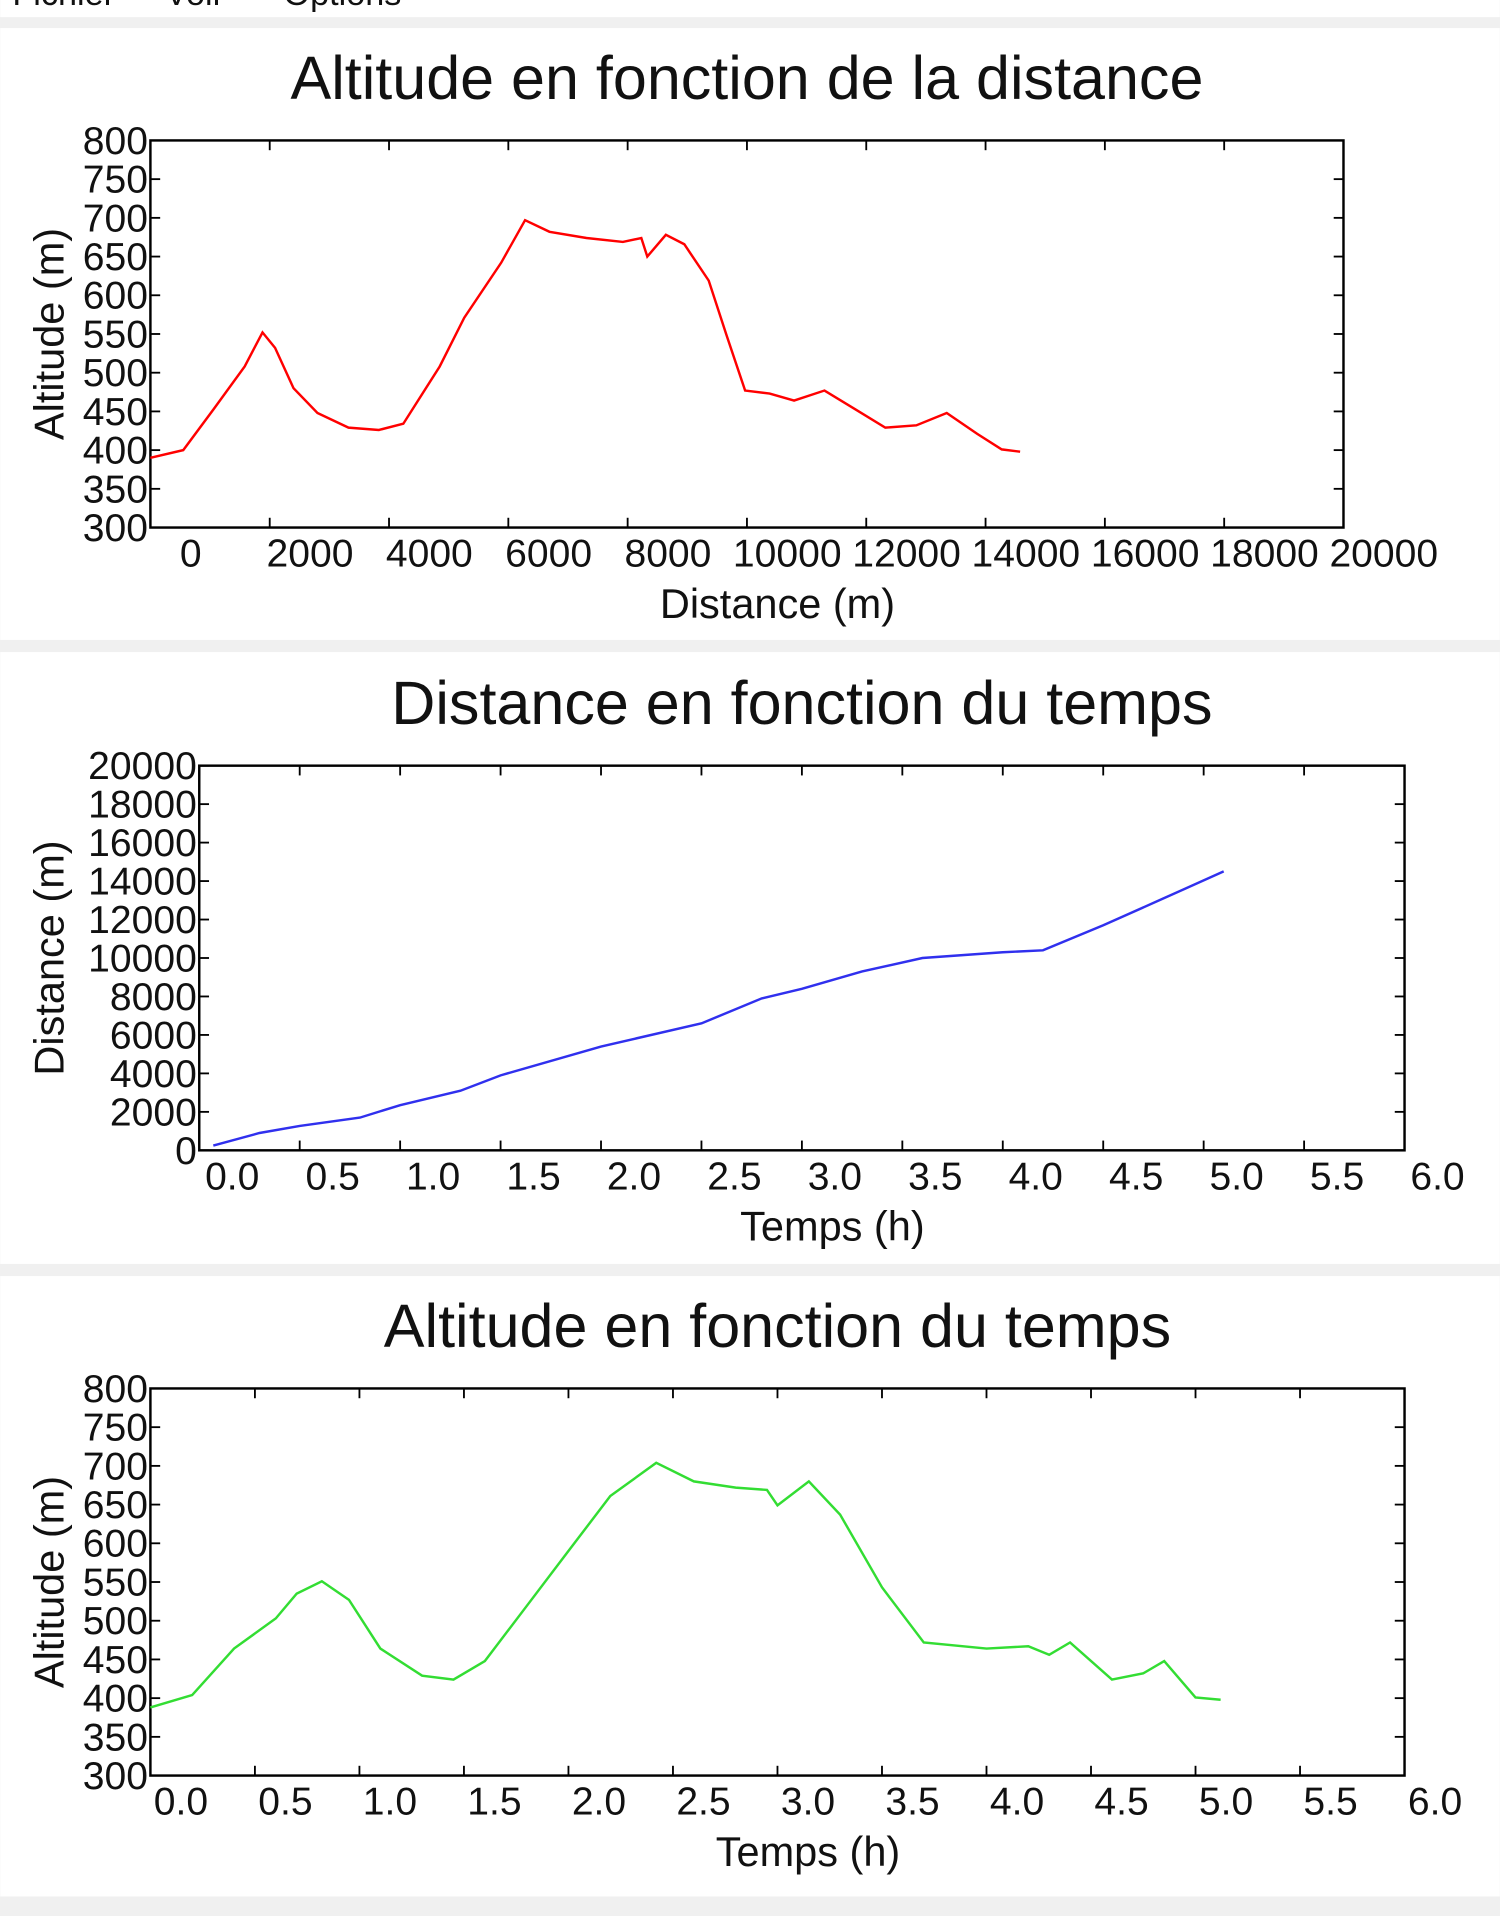 The width and height of the screenshot is (1500, 1916). What do you see at coordinates (142, 958) in the screenshot?
I see `y-tick-label: 10000` at bounding box center [142, 958].